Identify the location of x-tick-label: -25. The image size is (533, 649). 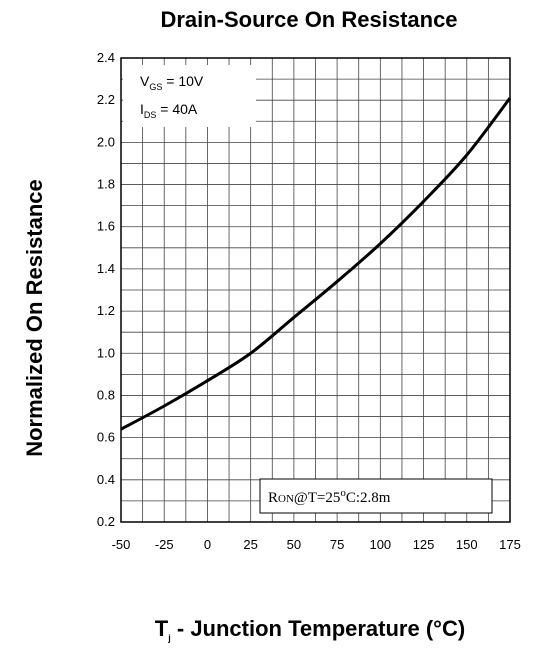
(164, 544).